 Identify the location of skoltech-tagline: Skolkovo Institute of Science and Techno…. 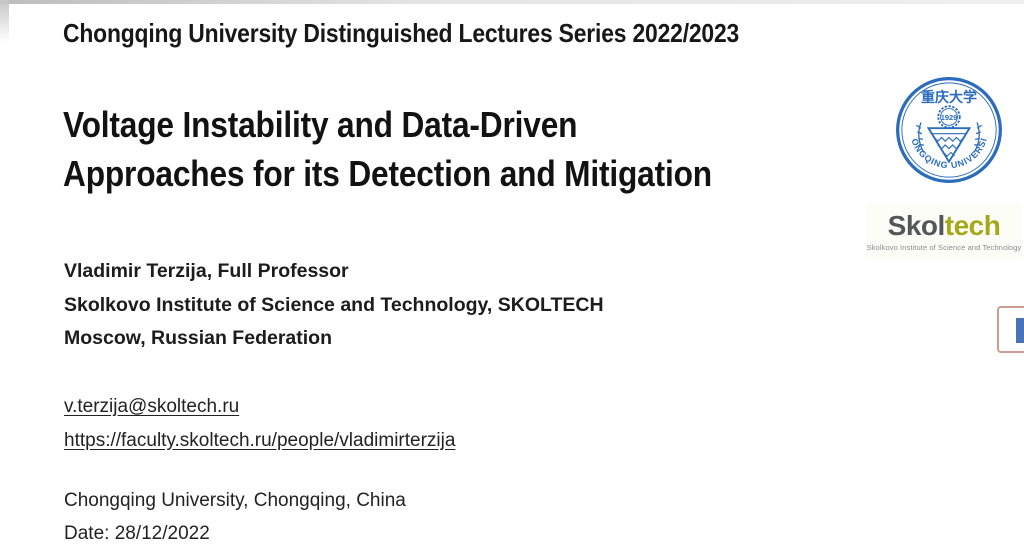
(944, 247).